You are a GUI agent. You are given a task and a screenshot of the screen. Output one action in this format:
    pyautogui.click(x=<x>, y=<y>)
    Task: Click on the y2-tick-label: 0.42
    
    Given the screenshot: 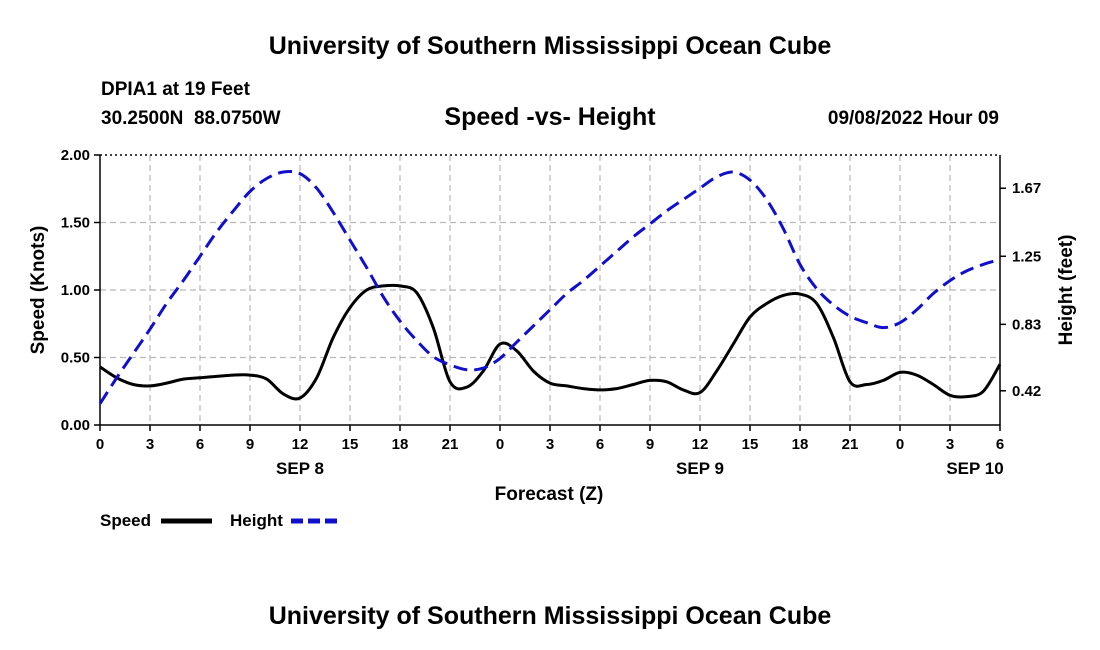 What is the action you would take?
    pyautogui.click(x=1026, y=391)
    